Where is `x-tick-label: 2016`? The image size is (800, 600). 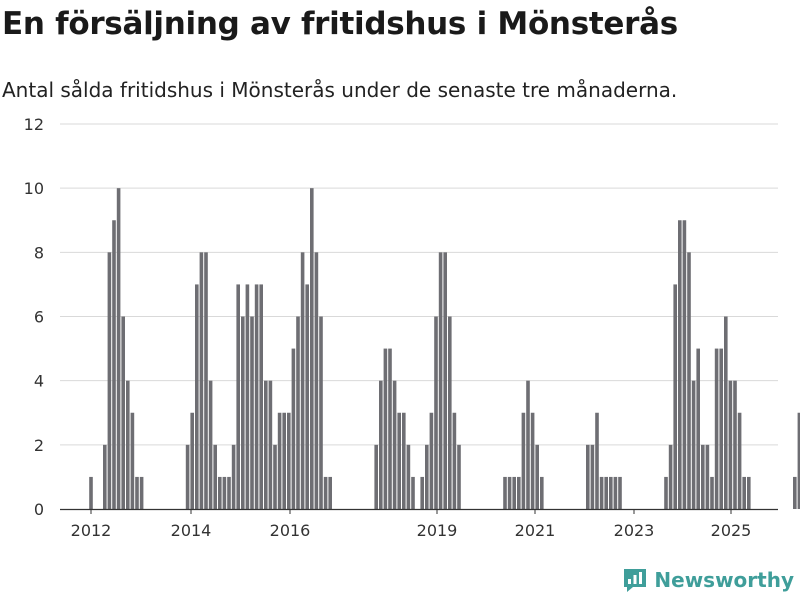
x-tick-label: 2016 is located at coordinates (290, 530).